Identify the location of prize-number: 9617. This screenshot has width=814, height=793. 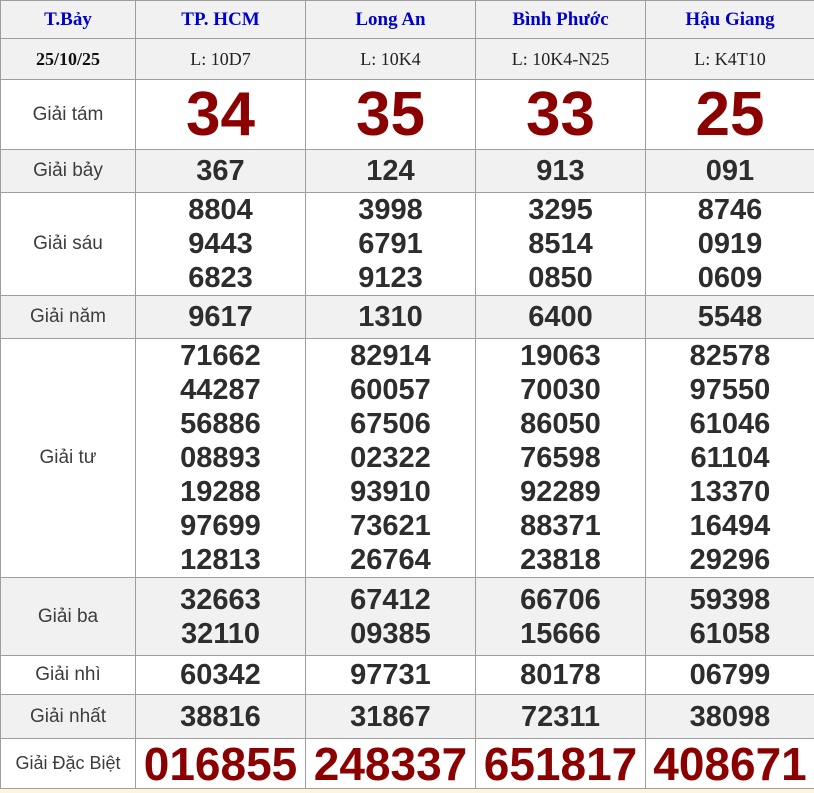
(220, 317).